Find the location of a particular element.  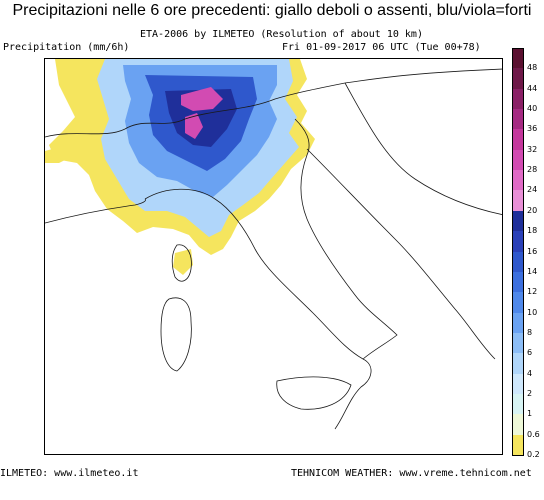

extreme-rain-core-north is located at coordinates (202, 99).